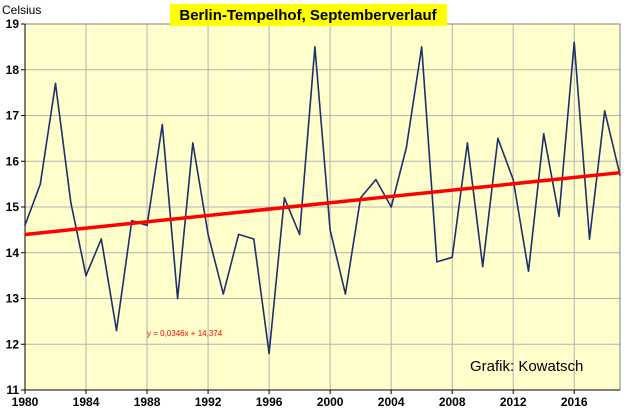 The height and width of the screenshot is (419, 640). Describe the element at coordinates (391, 402) in the screenshot. I see `x-tick-label: 2004` at that location.